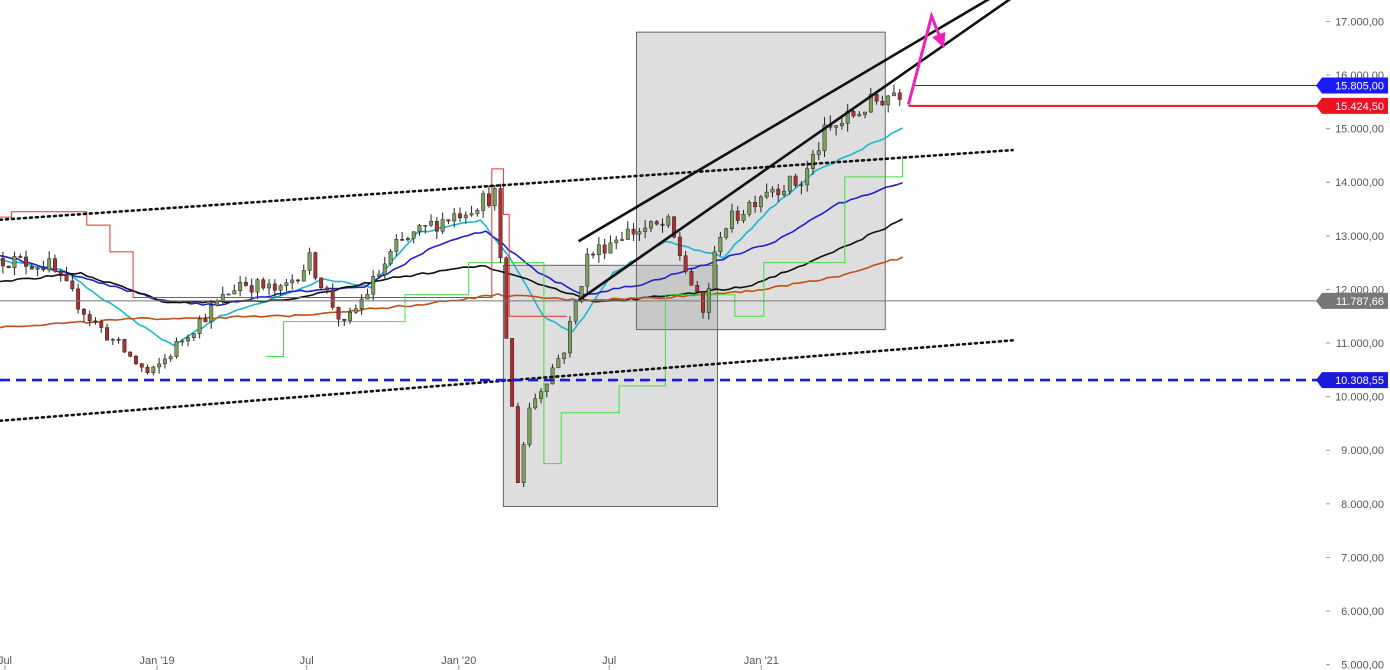  What do you see at coordinates (389, 662) in the screenshot?
I see `x-axis: Jul Jan '19 Jul Jan '20 Jul Jan '21` at bounding box center [389, 662].